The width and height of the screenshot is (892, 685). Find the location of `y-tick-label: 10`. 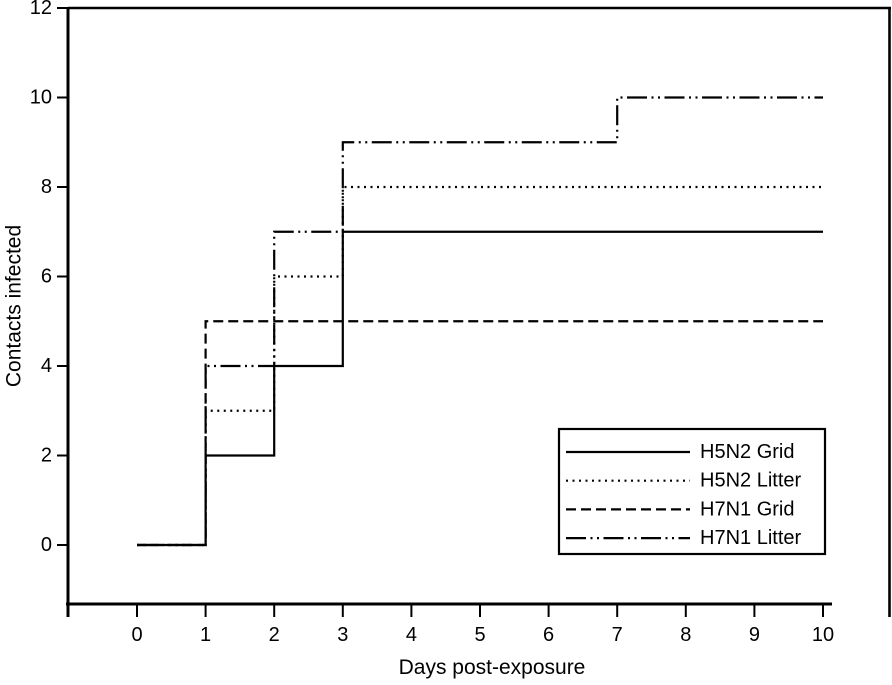

y-tick-label: 10 is located at coordinates (41, 98).